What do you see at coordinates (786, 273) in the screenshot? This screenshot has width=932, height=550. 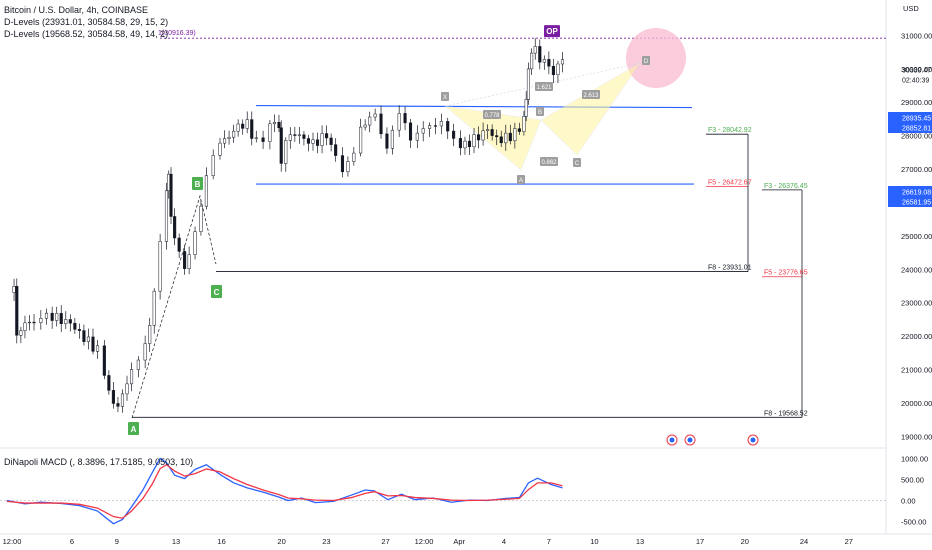 I see `dlevel2-f5-label: F5 - 23776.65` at bounding box center [786, 273].